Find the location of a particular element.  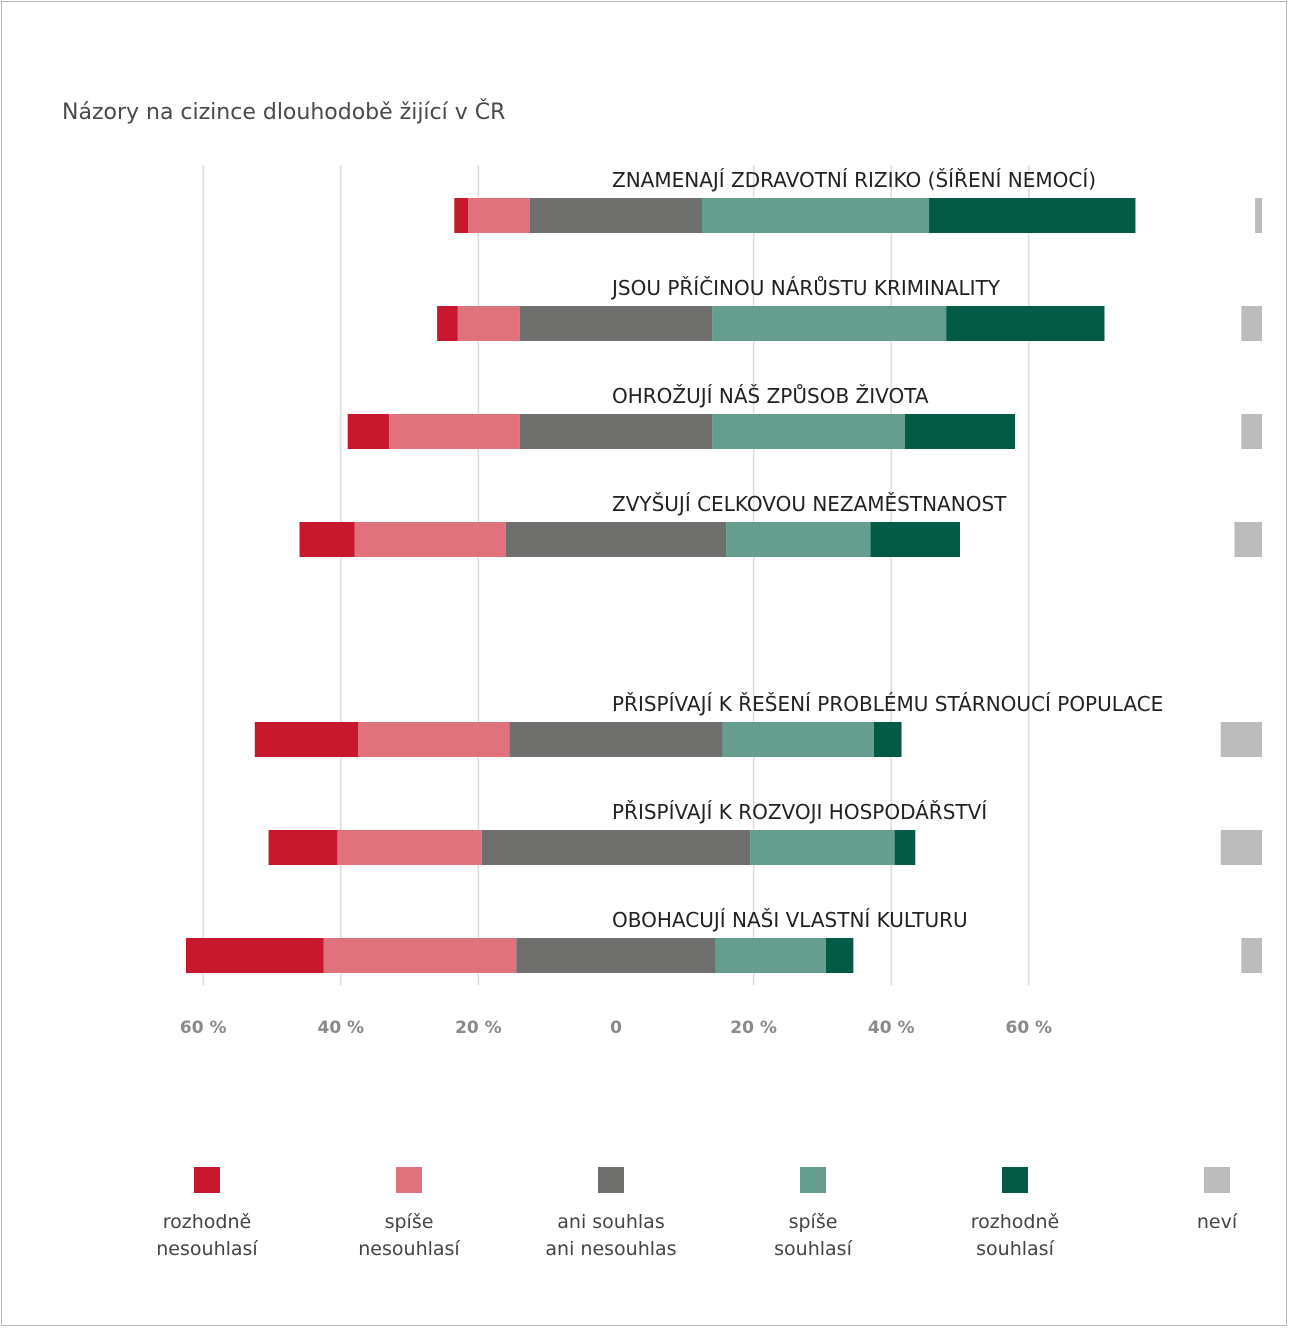

legend-label-line1: ani souhlas is located at coordinates (611, 1222).